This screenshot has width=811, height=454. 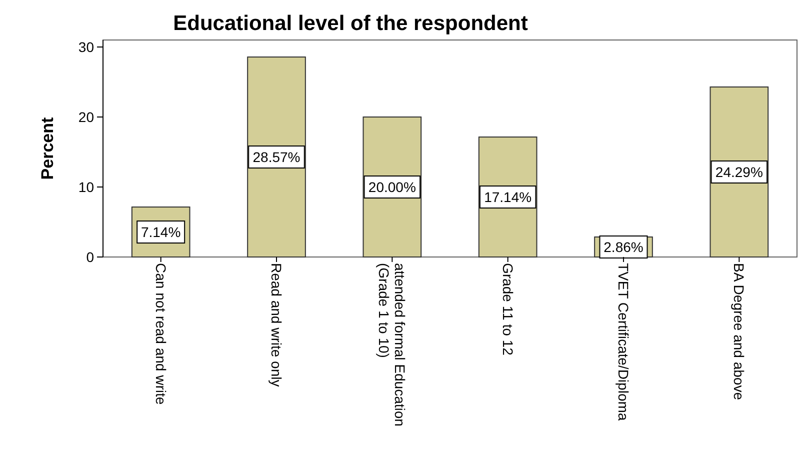 What do you see at coordinates (86, 117) in the screenshot?
I see `y-tick-label: 20` at bounding box center [86, 117].